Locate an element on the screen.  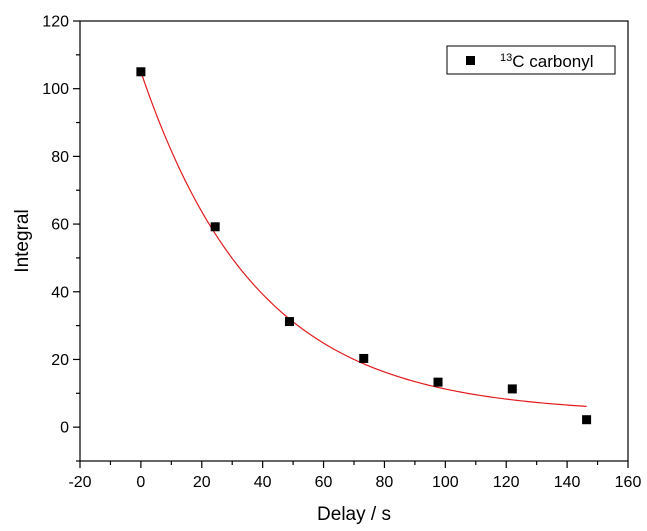
legend-marker is located at coordinates (470, 60).